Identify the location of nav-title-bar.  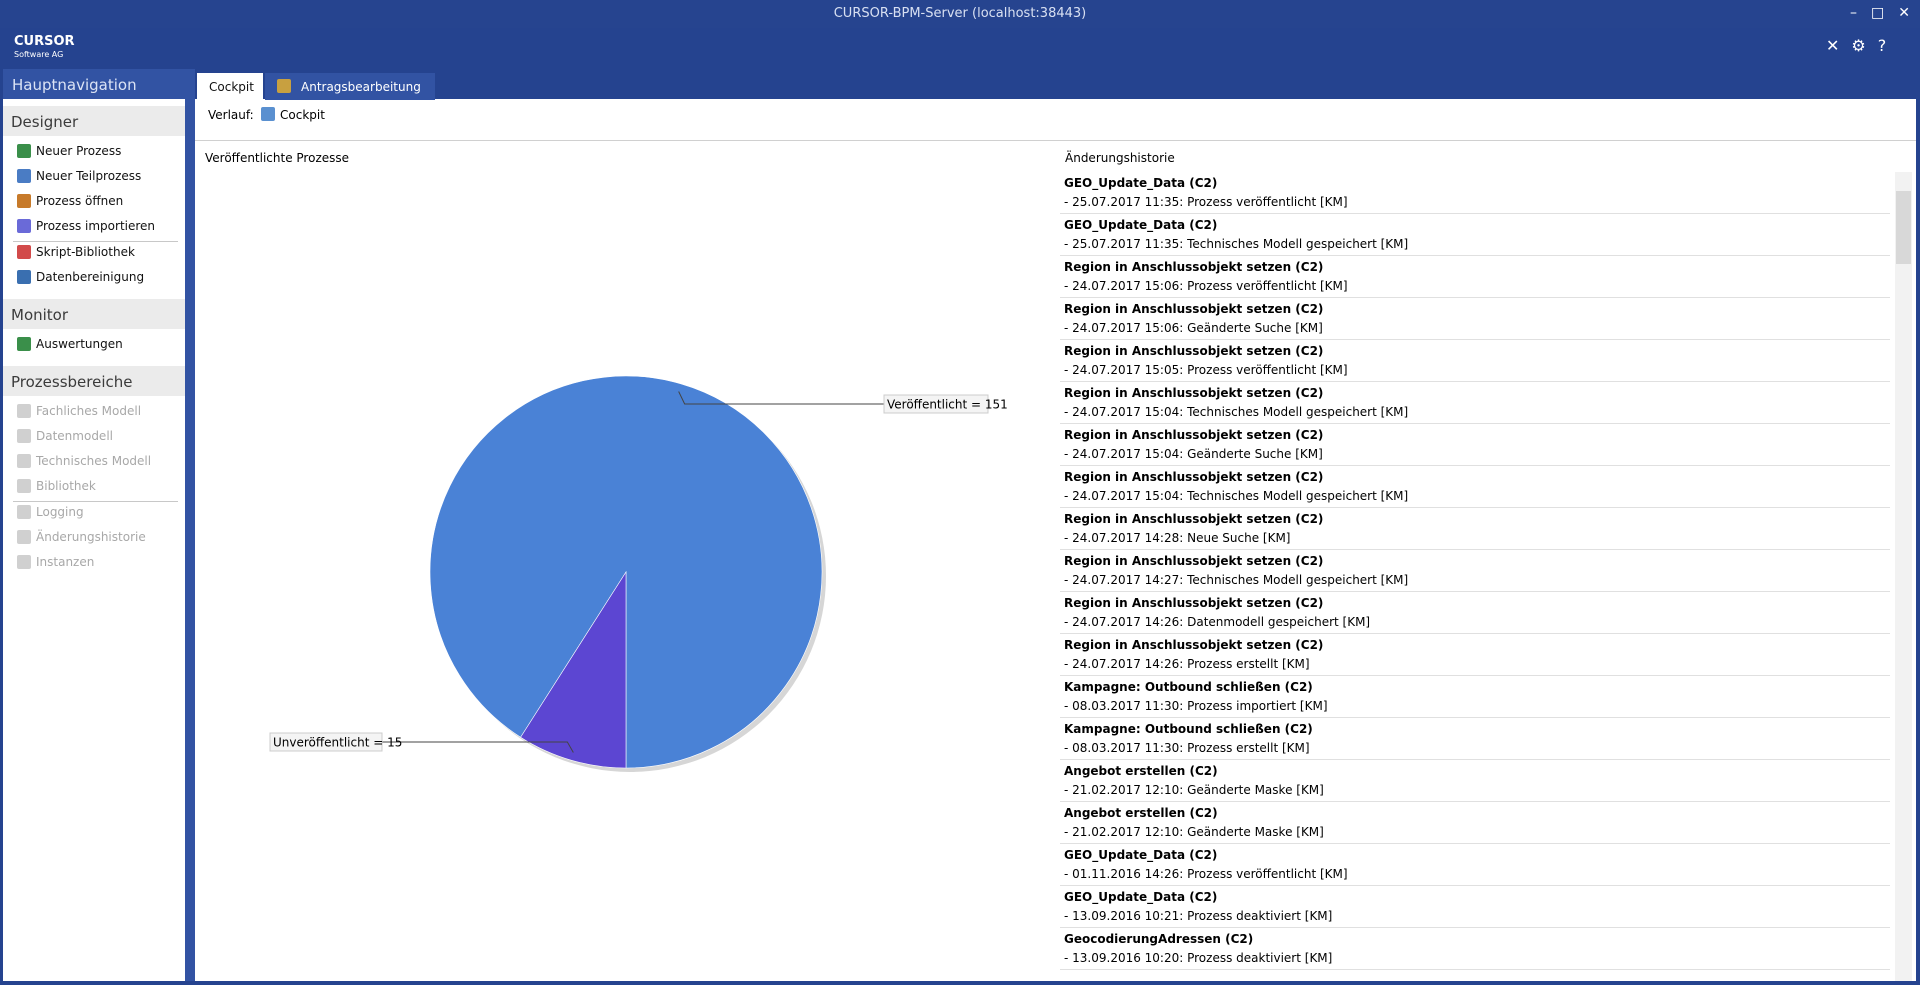
(94, 84).